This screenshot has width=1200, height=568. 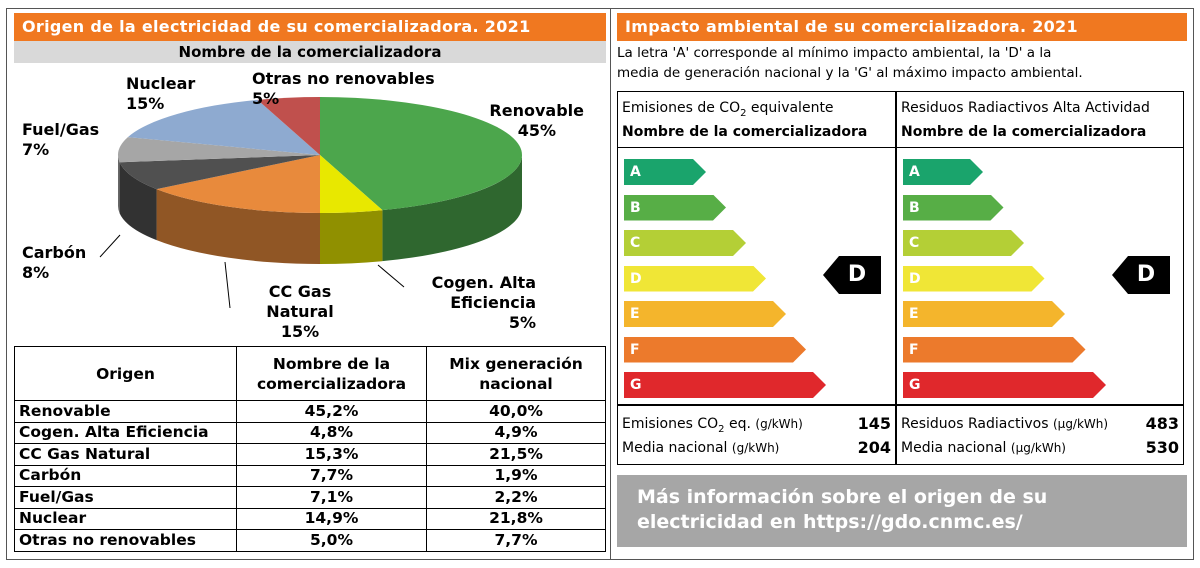 What do you see at coordinates (725, 385) in the screenshot?
I see `co2-grade-g: G` at bounding box center [725, 385].